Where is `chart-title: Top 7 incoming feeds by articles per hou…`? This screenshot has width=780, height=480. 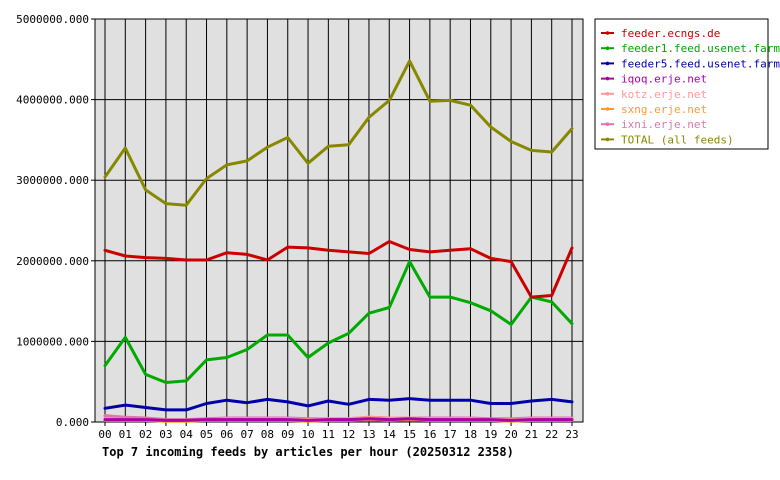
chart-title: Top 7 incoming feeds by articles per hou… is located at coordinates (308, 452).